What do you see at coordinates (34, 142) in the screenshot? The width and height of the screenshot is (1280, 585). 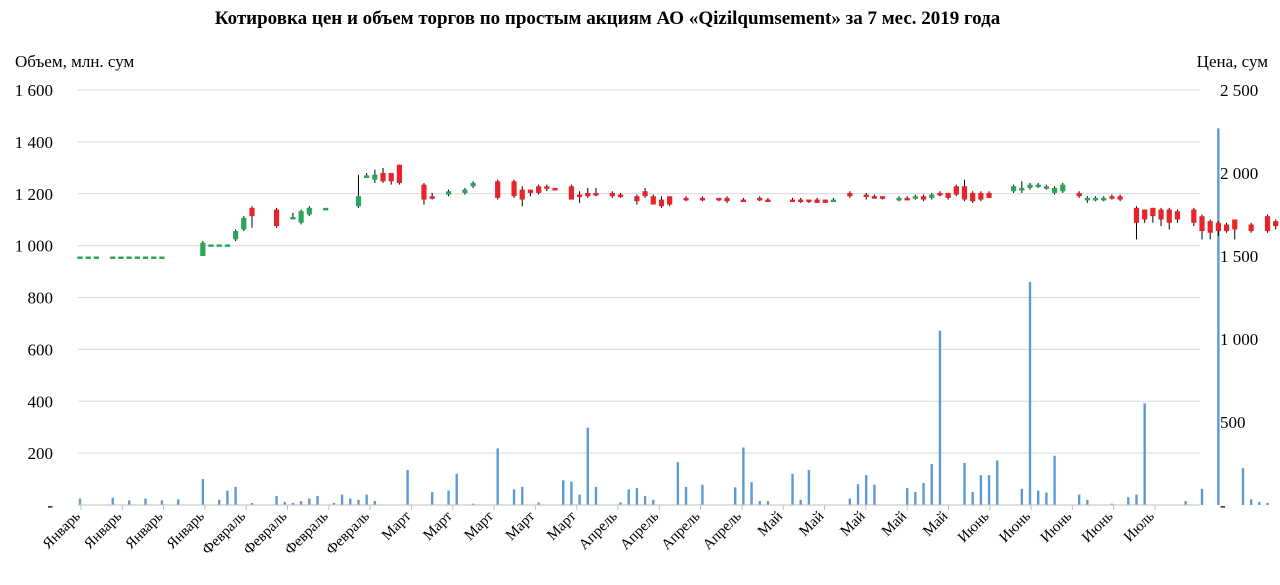 I see `left-tick-label: 1 400` at bounding box center [34, 142].